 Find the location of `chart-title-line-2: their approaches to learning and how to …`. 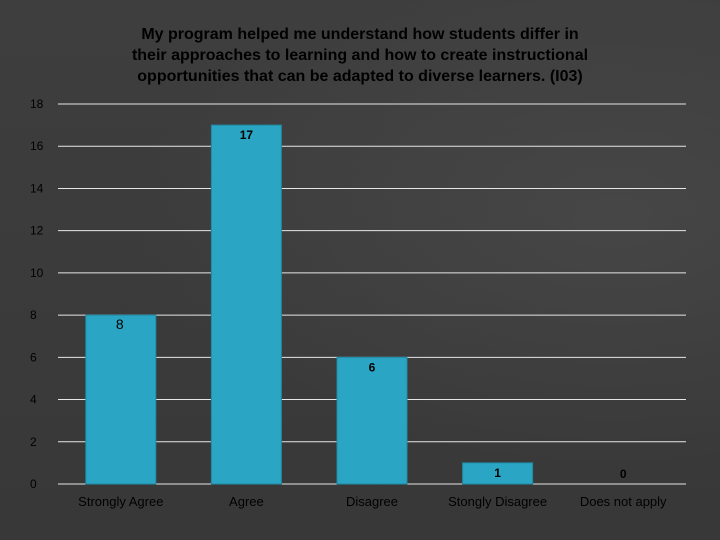

chart-title-line-2: their approaches to learning and how to … is located at coordinates (360, 55).